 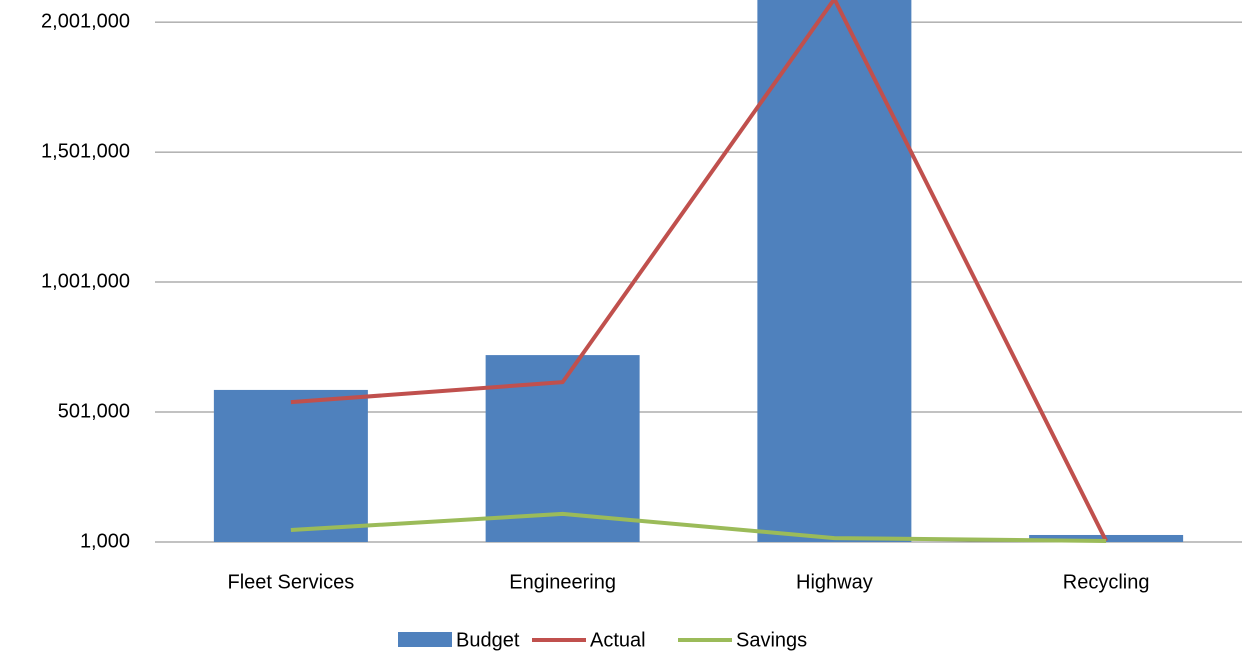 What do you see at coordinates (105, 541) in the screenshot?
I see `y-tick-label: 1,000` at bounding box center [105, 541].